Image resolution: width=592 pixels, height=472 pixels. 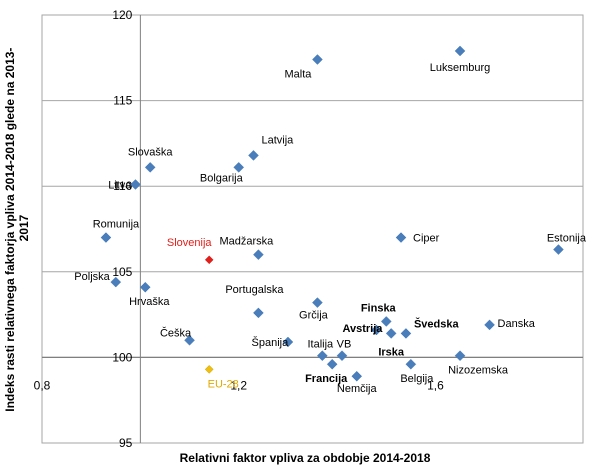 What do you see at coordinates (437, 323) in the screenshot?
I see `point-label: Švedska` at bounding box center [437, 323].